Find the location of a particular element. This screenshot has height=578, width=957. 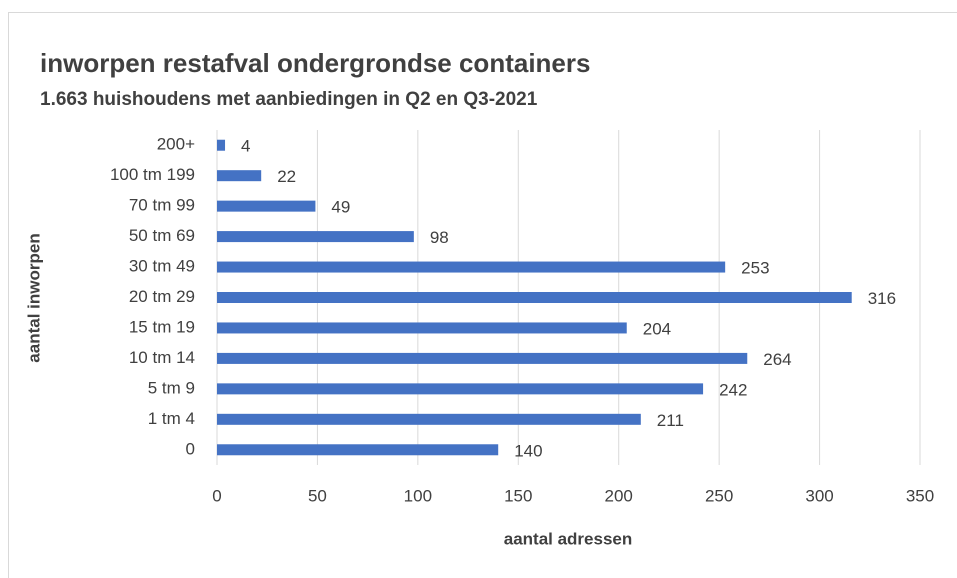

y-tick-label: 0 is located at coordinates (190, 448).